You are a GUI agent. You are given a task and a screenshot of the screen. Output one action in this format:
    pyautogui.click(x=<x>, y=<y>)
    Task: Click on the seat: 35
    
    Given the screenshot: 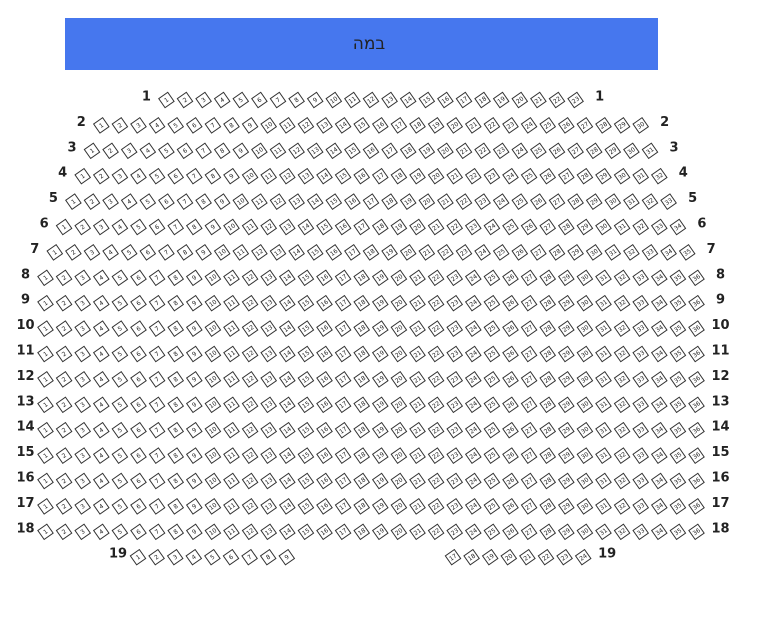 What is the action you would take?
    pyautogui.click(x=678, y=481)
    